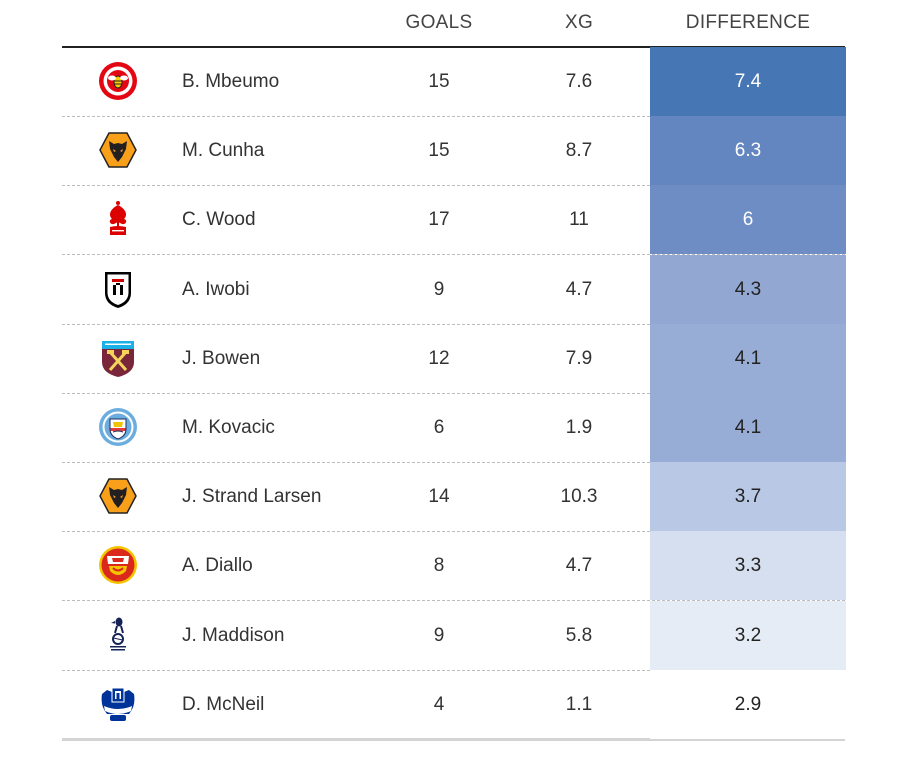 Image resolution: width=914 pixels, height=778 pixels. Describe the element at coordinates (748, 22) in the screenshot. I see `column-header-difference: DIFFERENCE` at that location.